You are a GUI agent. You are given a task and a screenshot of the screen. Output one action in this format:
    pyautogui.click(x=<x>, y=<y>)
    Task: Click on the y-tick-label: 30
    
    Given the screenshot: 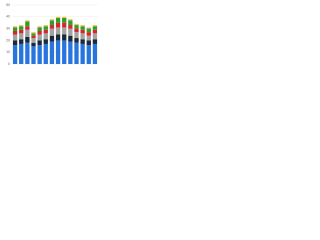 What is the action you would take?
    pyautogui.click(x=8, y=29)
    